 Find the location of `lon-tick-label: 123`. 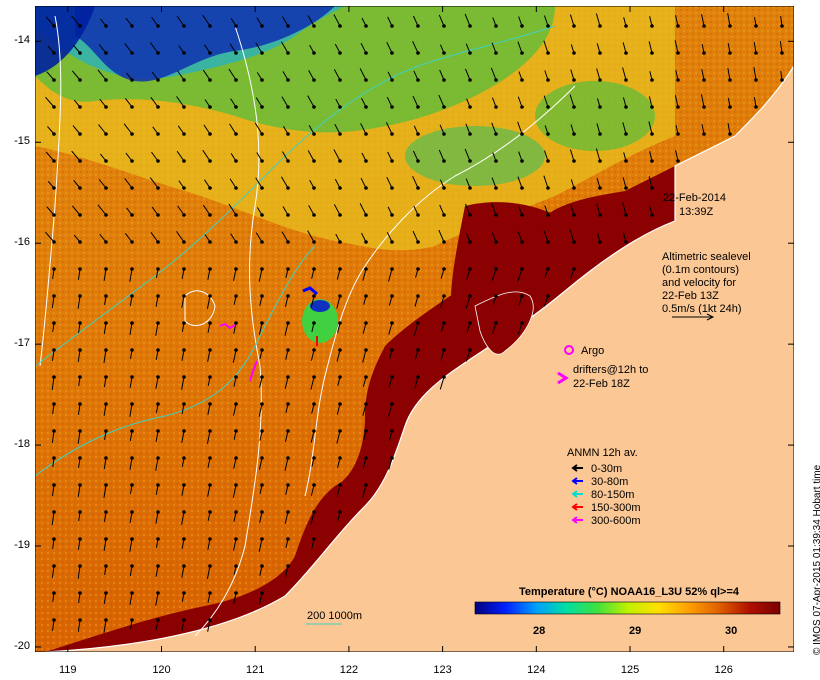

lon-tick-label: 123 is located at coordinates (442, 670).